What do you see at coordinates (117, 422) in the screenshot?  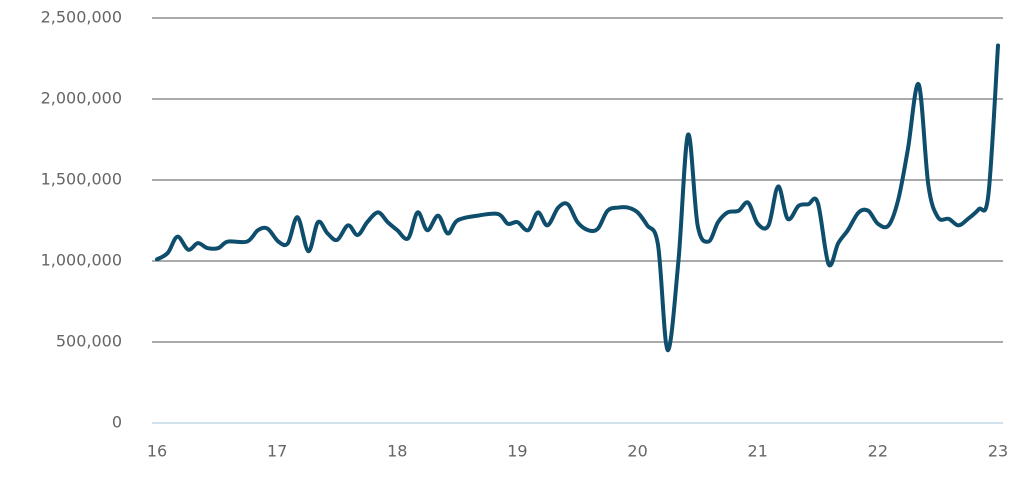 I see `y-tick-label: 0` at bounding box center [117, 422].